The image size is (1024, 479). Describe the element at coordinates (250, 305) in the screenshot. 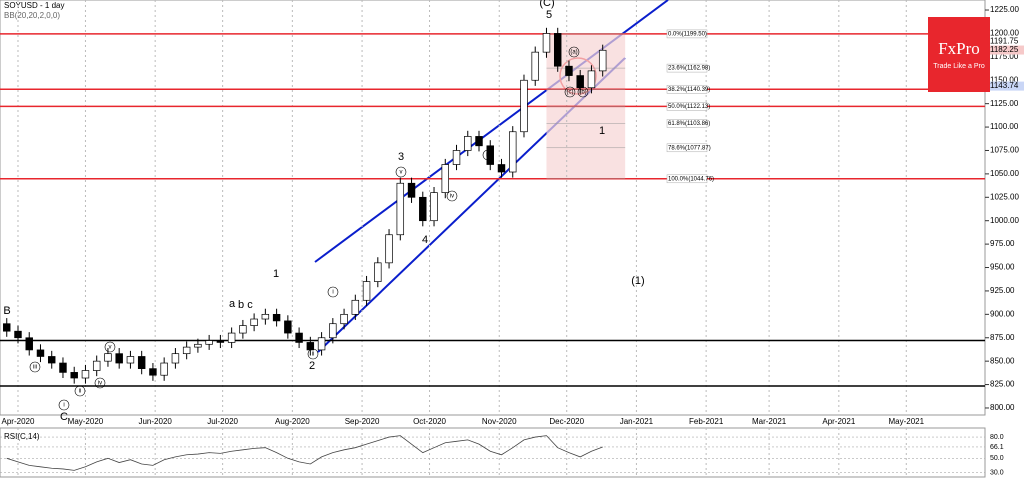

I see `wave-label: c` at that location.